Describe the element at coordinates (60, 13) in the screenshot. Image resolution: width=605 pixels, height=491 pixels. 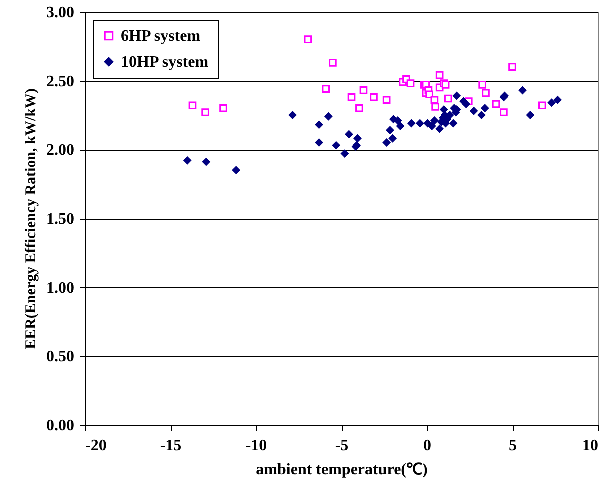
I see `y-tick-label: 3.00` at that location.